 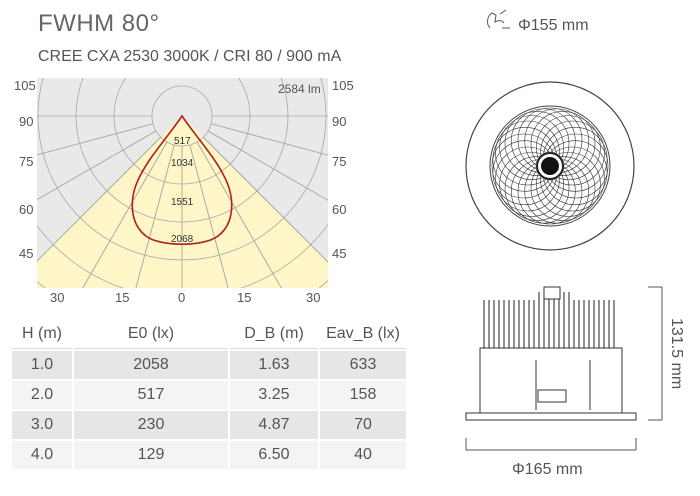 What do you see at coordinates (552, 396) in the screenshot?
I see `spring-clip` at bounding box center [552, 396].